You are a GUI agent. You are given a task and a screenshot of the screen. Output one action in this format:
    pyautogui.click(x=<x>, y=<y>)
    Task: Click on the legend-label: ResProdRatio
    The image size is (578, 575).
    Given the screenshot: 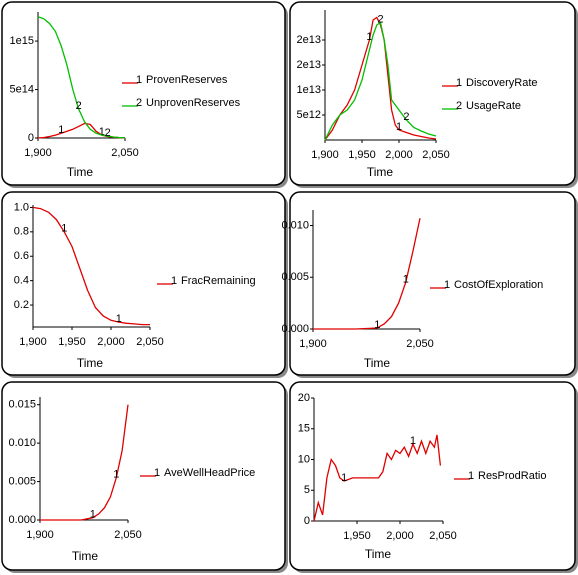 What is the action you would take?
    pyautogui.click(x=512, y=476)
    